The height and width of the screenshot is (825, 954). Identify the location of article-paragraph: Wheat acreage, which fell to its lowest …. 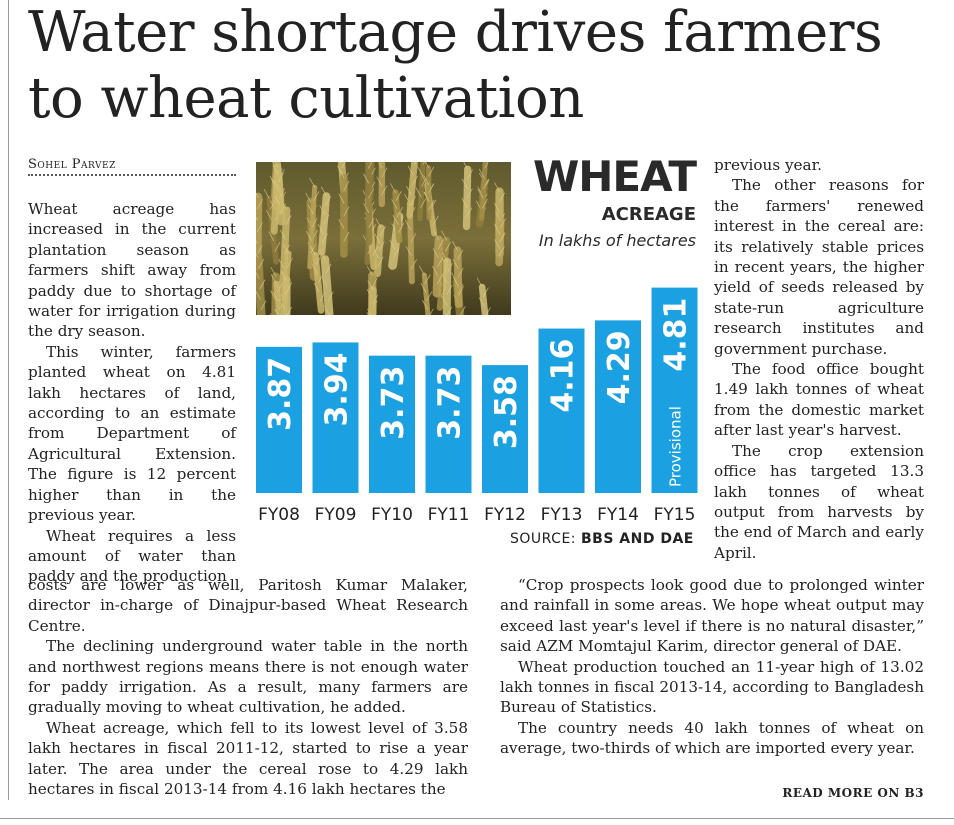
(248, 758).